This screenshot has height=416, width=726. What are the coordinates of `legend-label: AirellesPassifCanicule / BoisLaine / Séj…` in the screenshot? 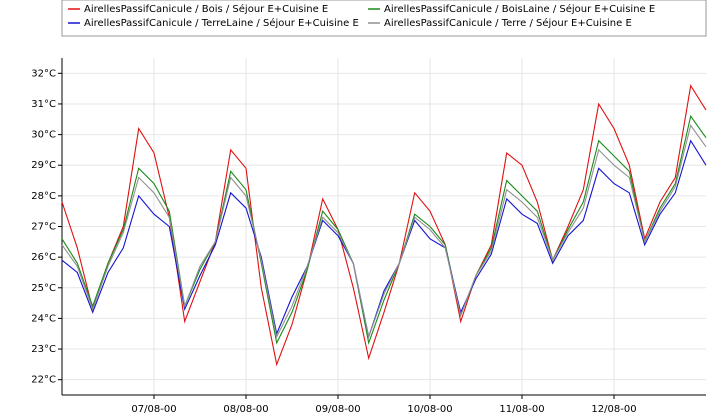 It's located at (519, 9).